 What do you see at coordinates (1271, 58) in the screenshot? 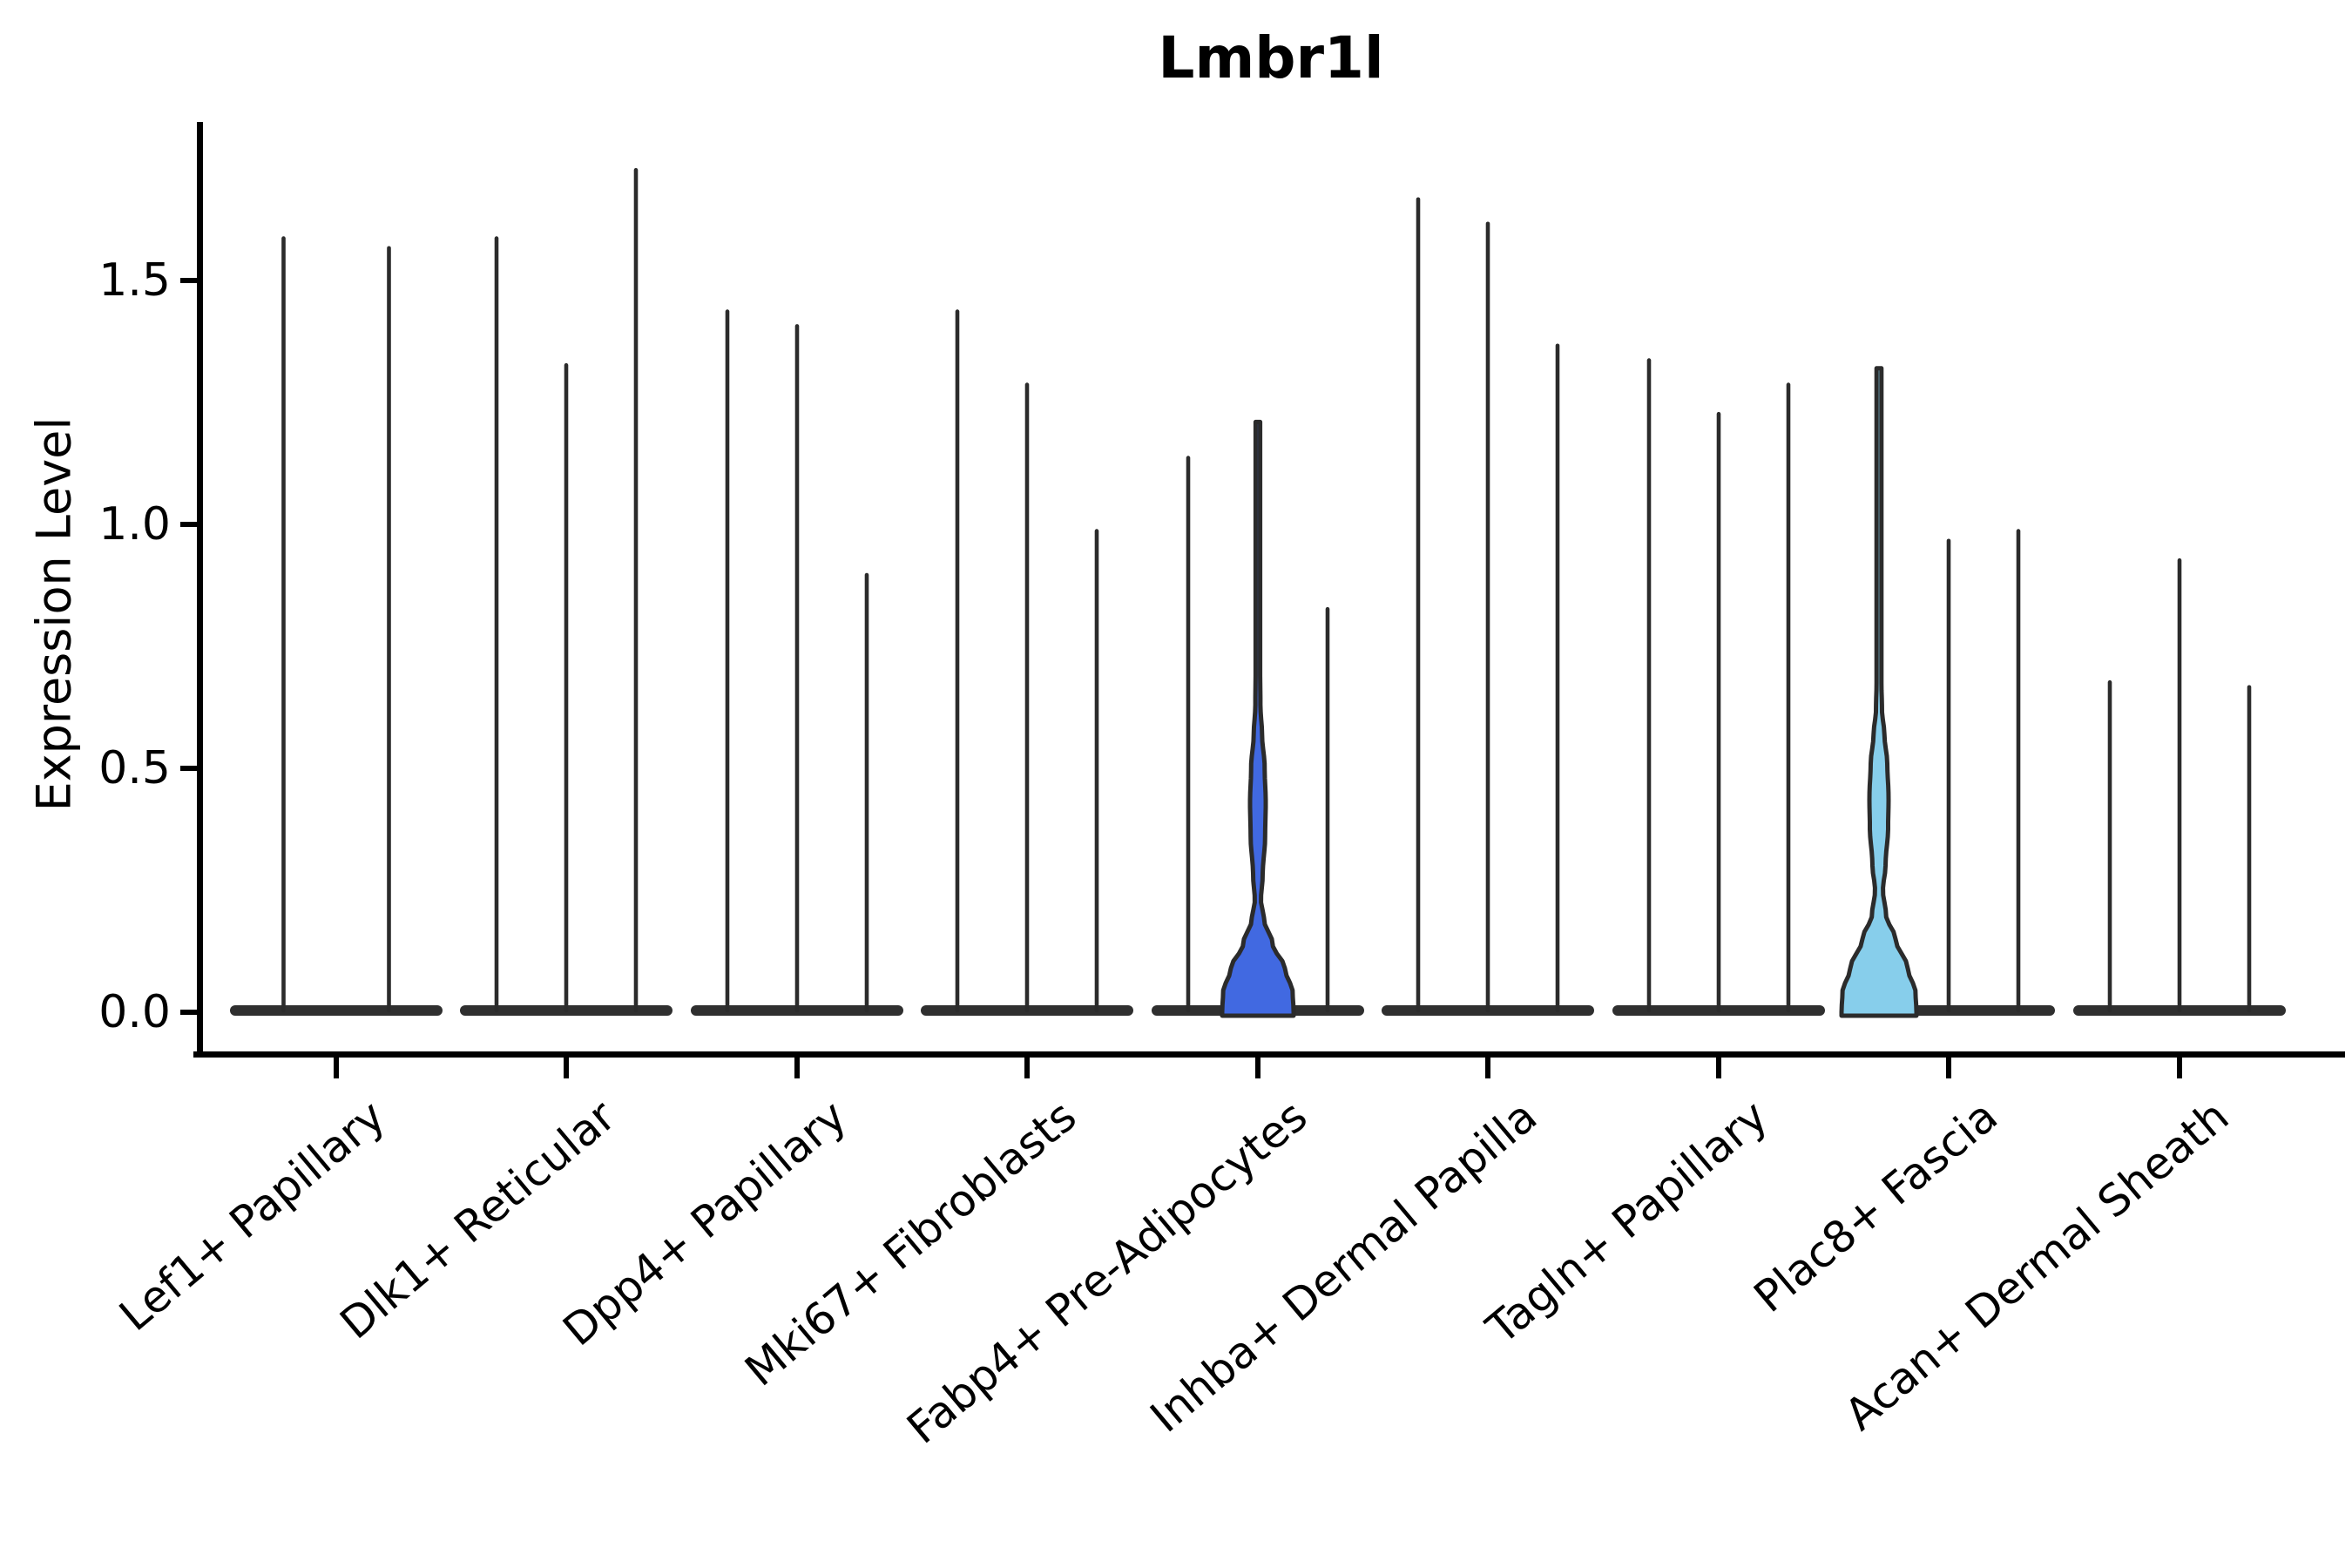
I see `plot-title: Lmbr1l` at bounding box center [1271, 58].